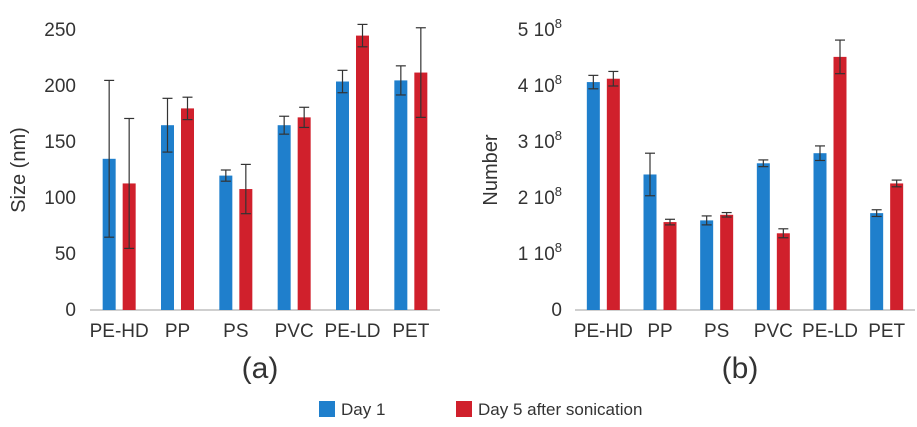 This screenshot has width=917, height=427. What do you see at coordinates (65, 254) in the screenshot?
I see `y-tick-label: 50` at bounding box center [65, 254].